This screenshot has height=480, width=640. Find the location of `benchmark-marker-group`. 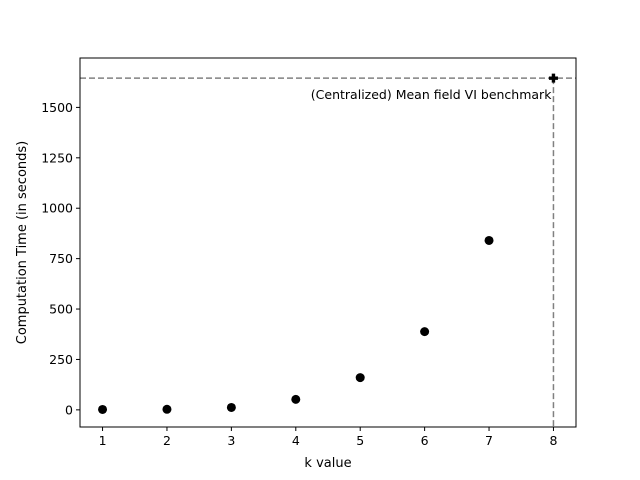

benchmark-marker-group is located at coordinates (553, 78).